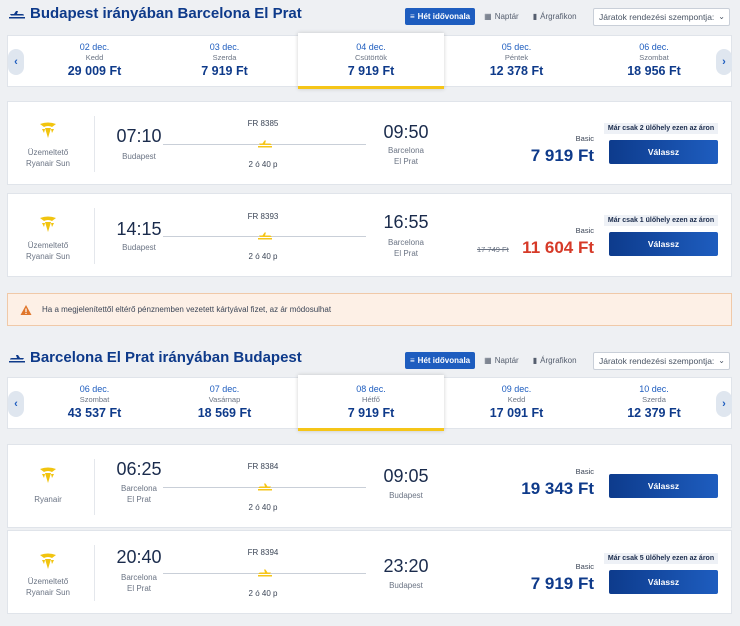 Image resolution: width=740 pixels, height=626 pixels. Describe the element at coordinates (661, 220) in the screenshot. I see `seats-left-badge: Már csak 1 ülőhely ezen az áron` at that location.